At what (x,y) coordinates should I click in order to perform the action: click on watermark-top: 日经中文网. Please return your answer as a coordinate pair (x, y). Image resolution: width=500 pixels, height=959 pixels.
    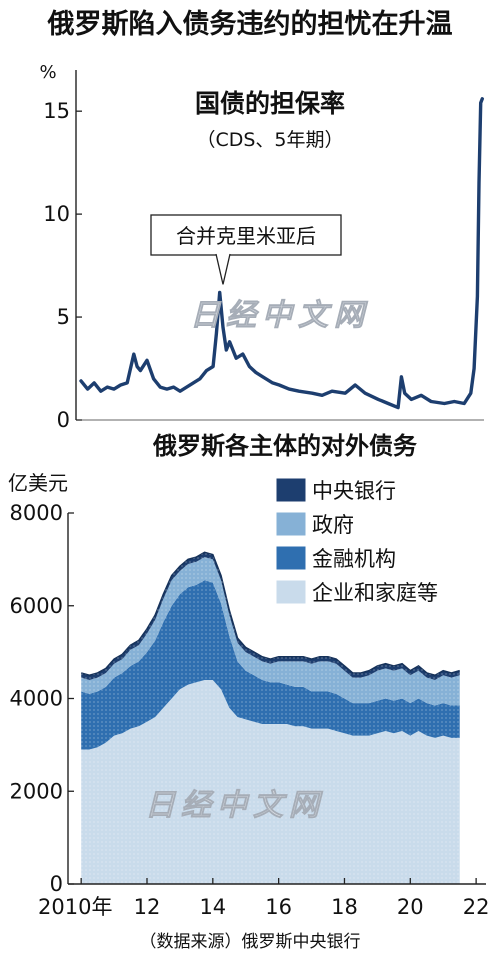
    Looking at the image, I should click on (280, 315).